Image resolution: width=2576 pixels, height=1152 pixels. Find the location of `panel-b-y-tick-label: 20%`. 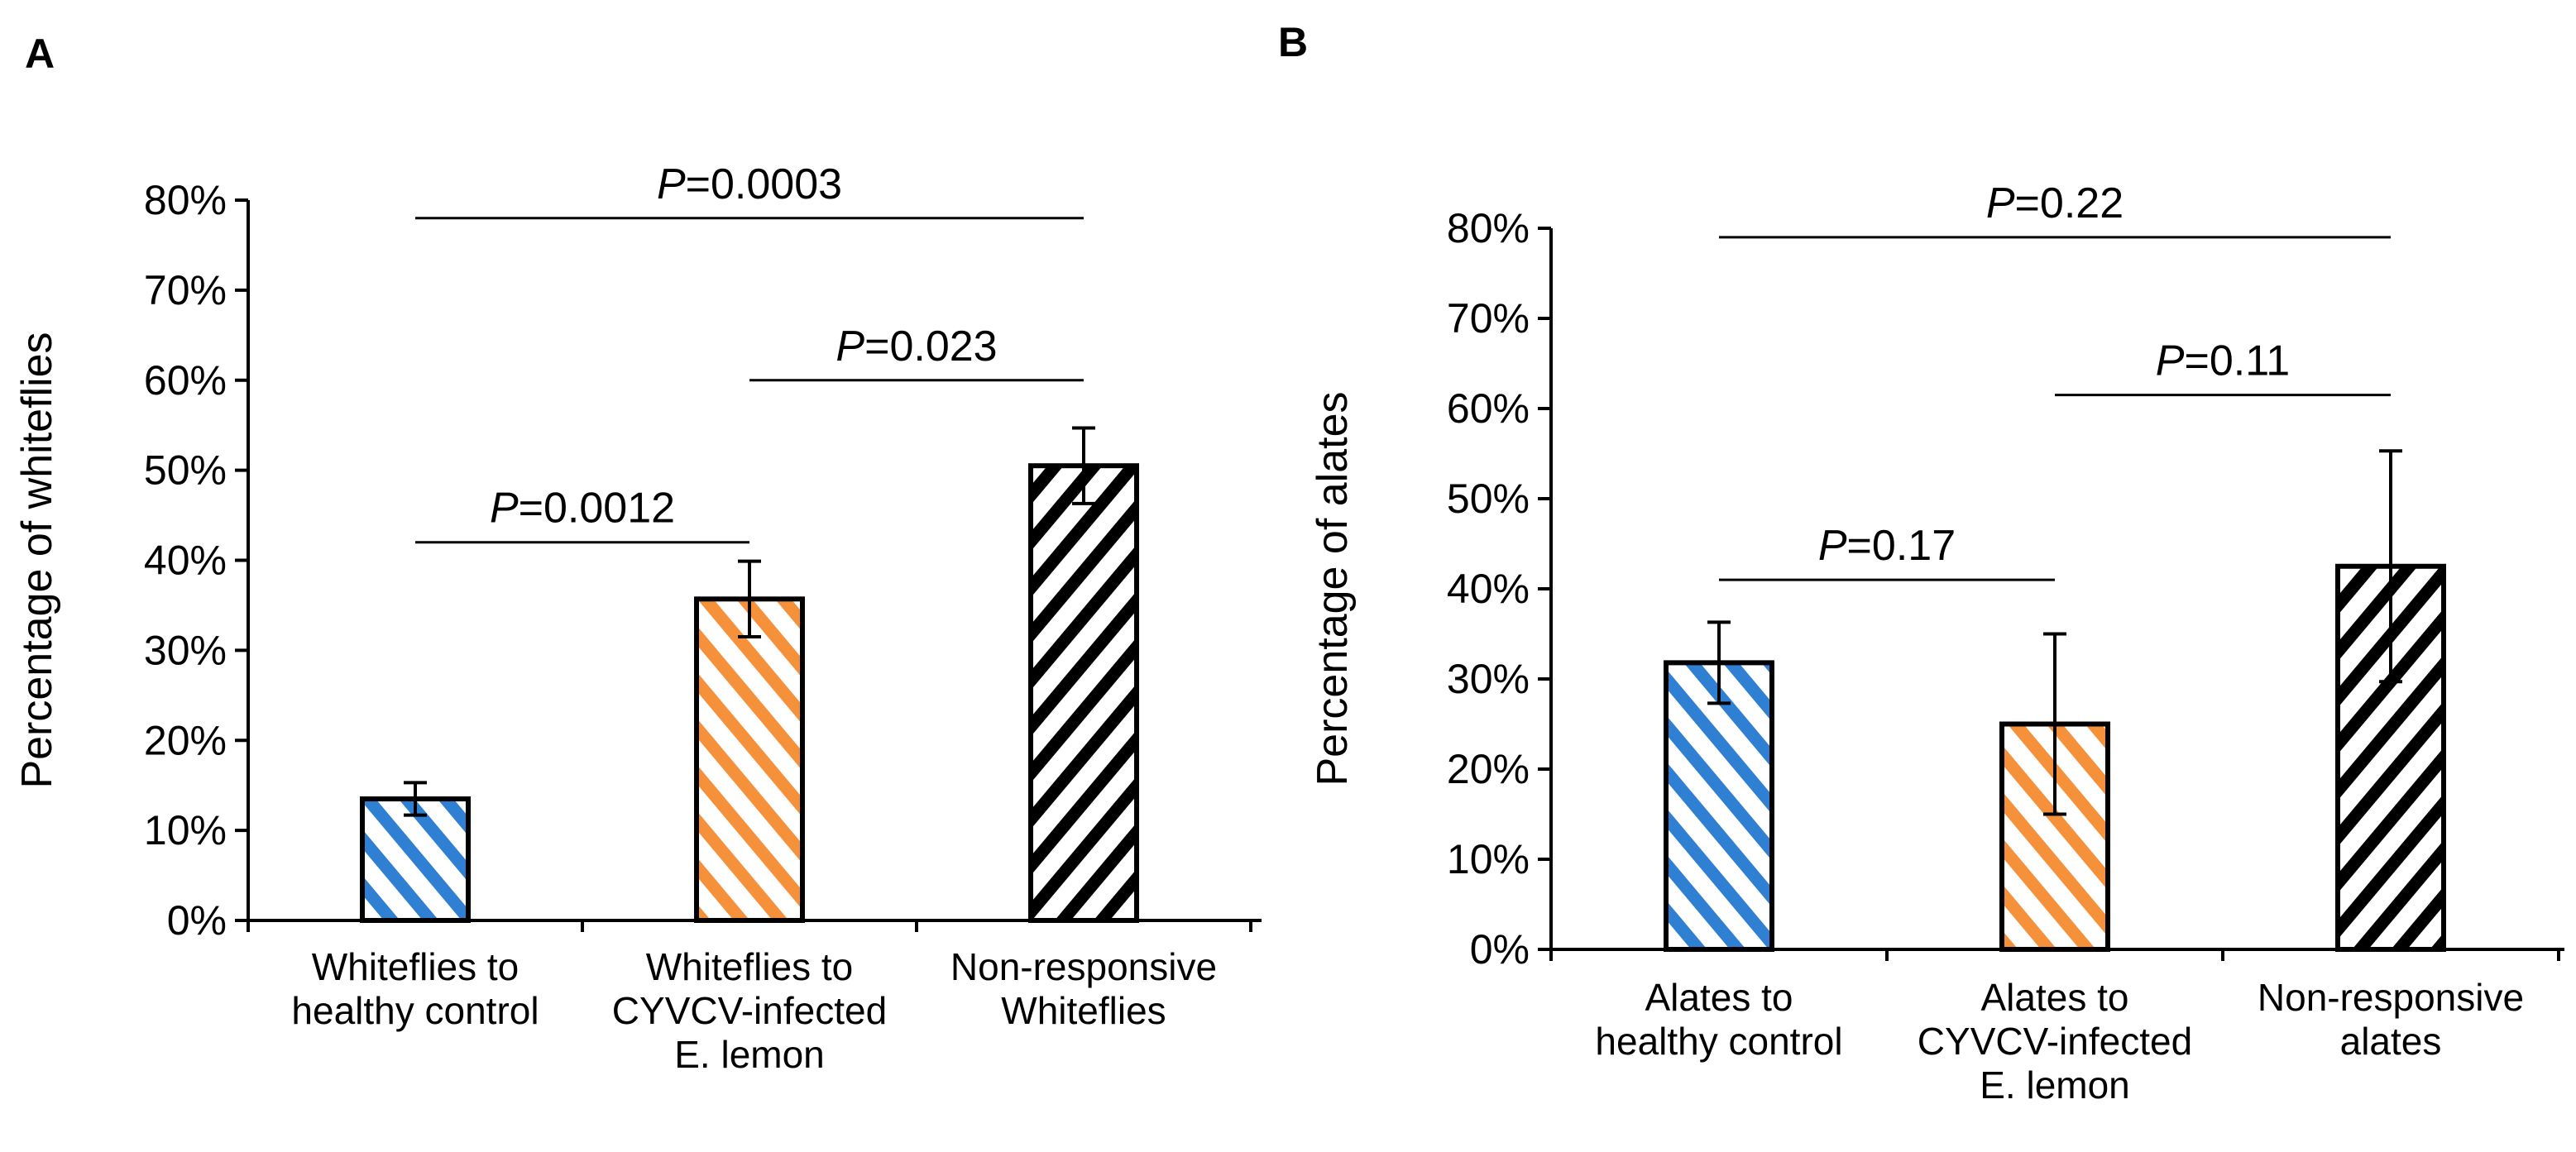

panel-b-y-tick-label: 20% is located at coordinates (1489, 769).